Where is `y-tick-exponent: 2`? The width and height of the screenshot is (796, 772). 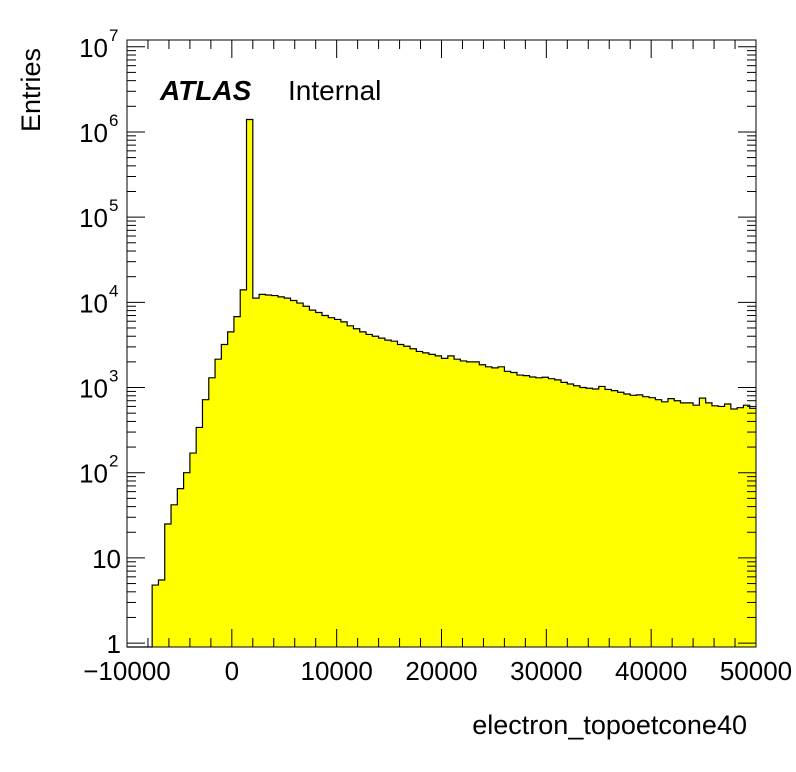 y-tick-exponent: 2 is located at coordinates (113, 461).